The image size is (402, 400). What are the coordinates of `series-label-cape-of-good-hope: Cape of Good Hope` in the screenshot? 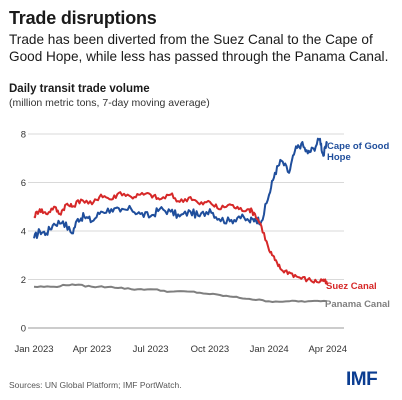 It's located at (358, 152).